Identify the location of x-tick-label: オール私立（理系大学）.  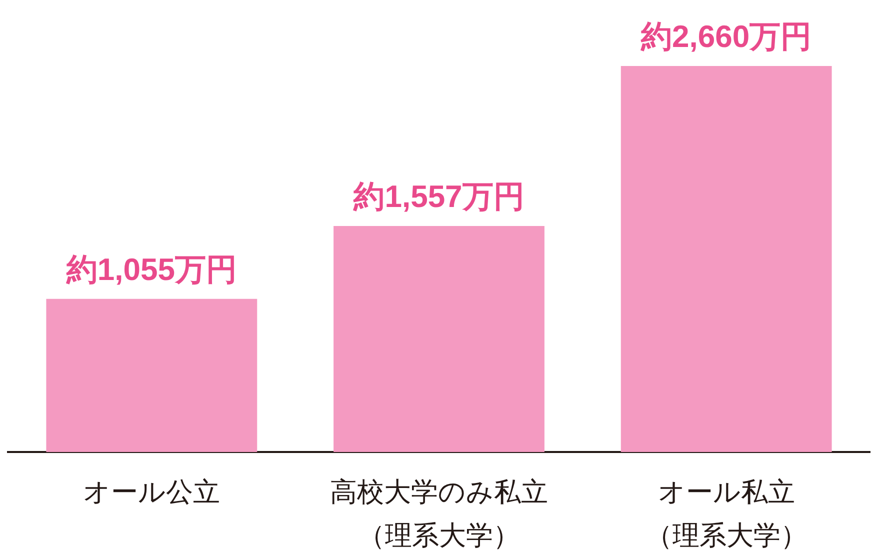
(726, 513).